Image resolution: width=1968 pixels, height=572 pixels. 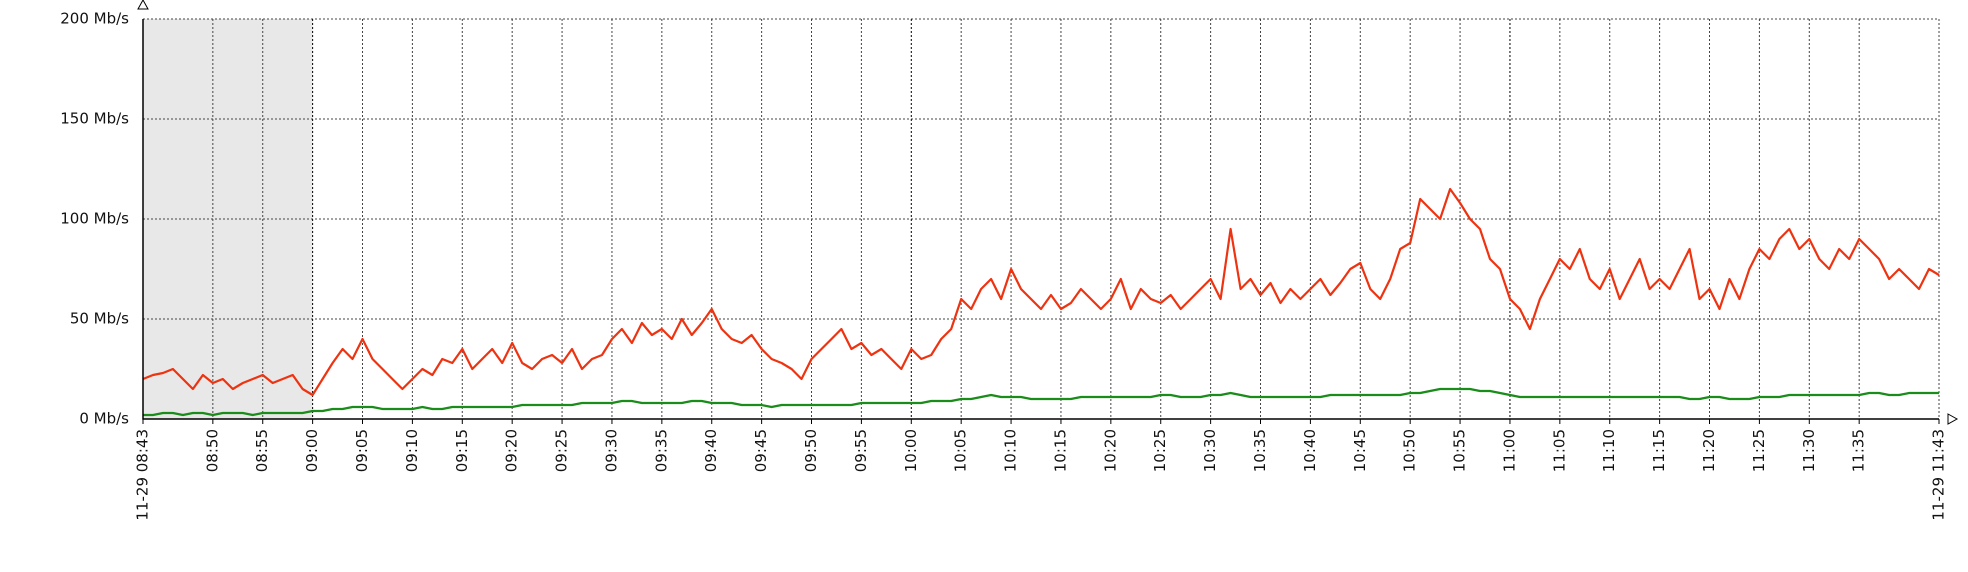 What do you see at coordinates (1011, 450) in the screenshot?
I see `x-tick-label: 10:10` at bounding box center [1011, 450].